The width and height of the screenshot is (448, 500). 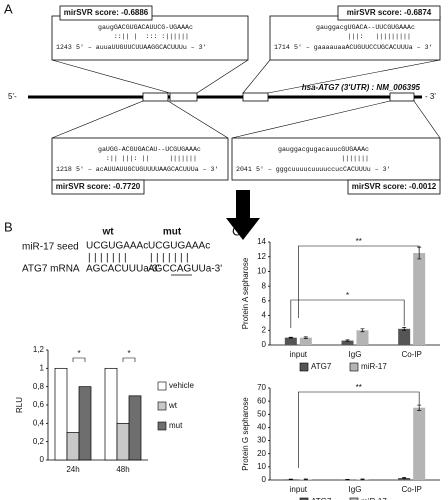 I want to click on mut-seed: UCGUGAAAc, so click(x=179, y=246).